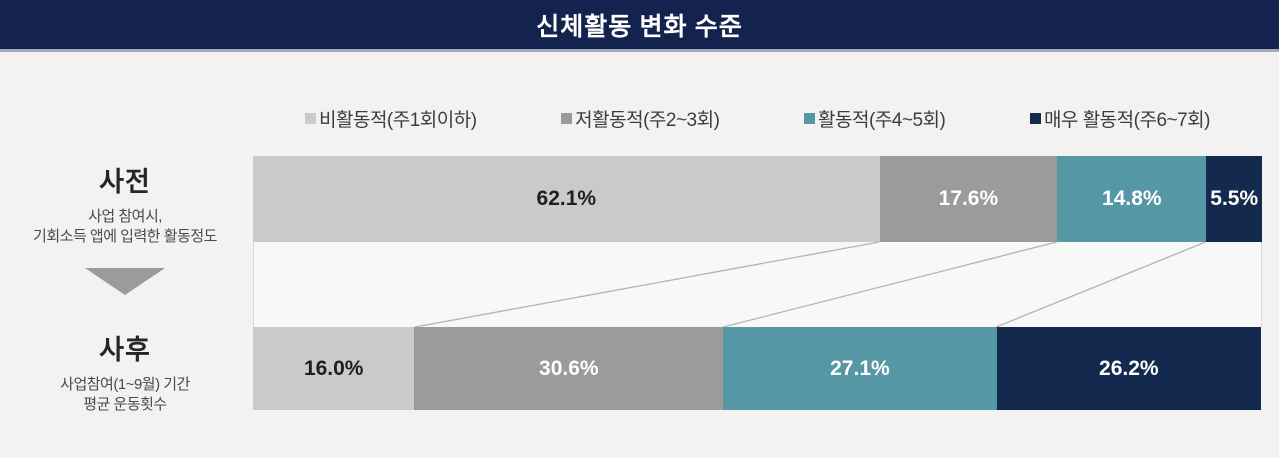 The height and width of the screenshot is (458, 1279). What do you see at coordinates (125, 395) in the screenshot?
I see `row-subtitle-post: 사업참여(1~9월) 기간 평균 운동횟수` at bounding box center [125, 395].